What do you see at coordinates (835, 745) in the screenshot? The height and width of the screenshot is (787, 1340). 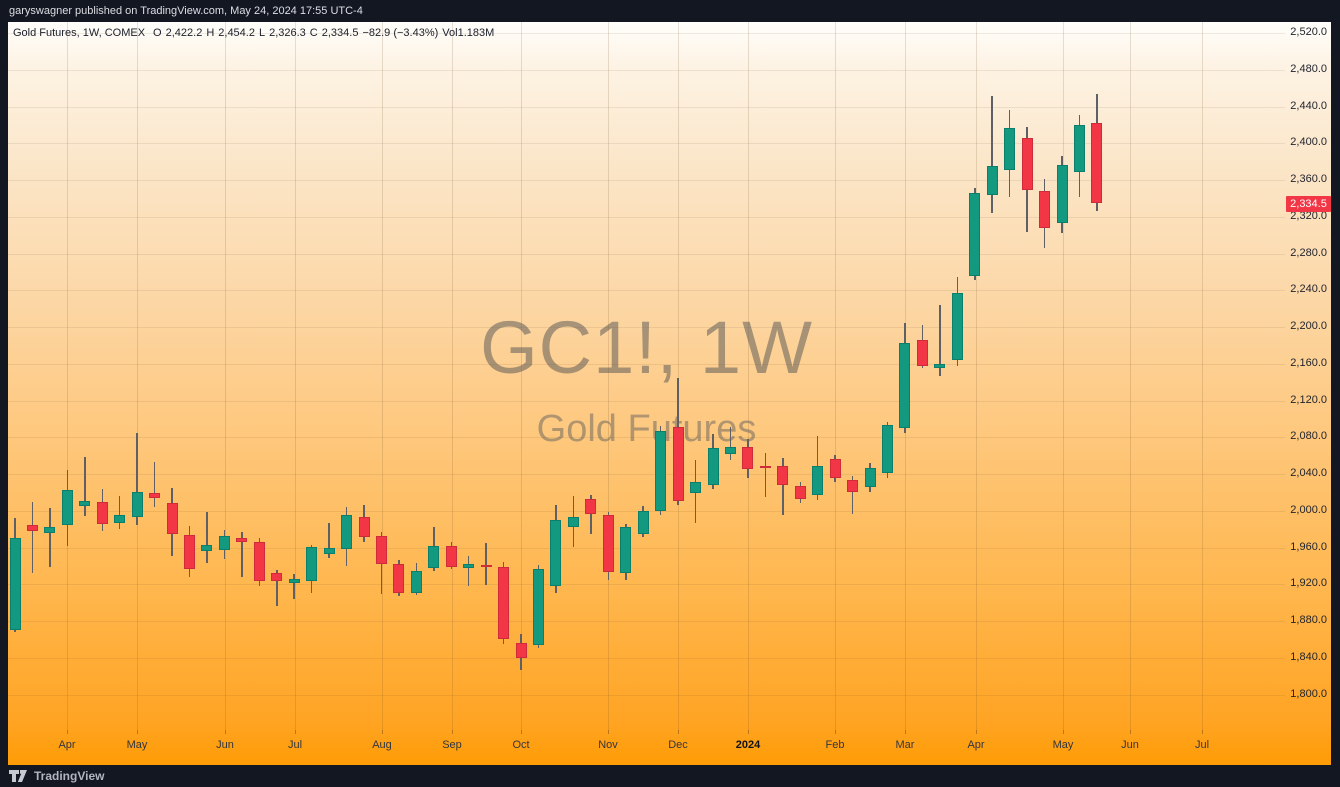 I see `time-tick-label: Feb` at bounding box center [835, 745].